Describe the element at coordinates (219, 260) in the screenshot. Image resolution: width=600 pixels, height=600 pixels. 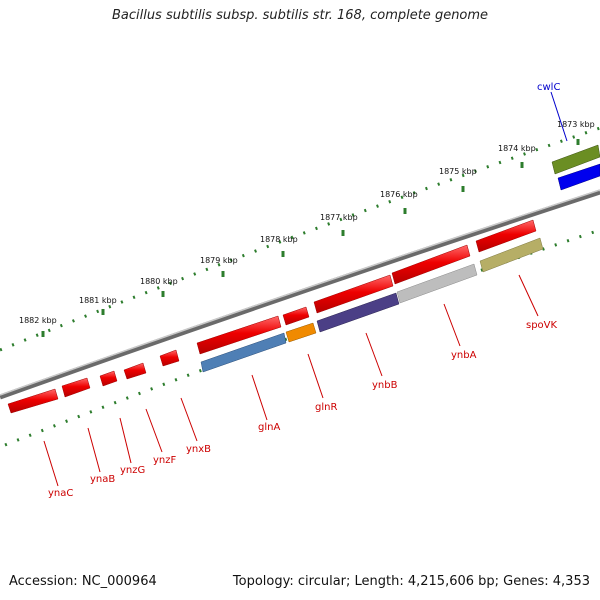
I see `kbp-label: 1879 kbp` at that location.